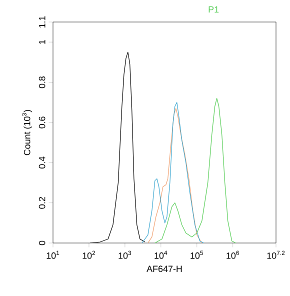 The width and height of the screenshot is (290, 296). What do you see at coordinates (42, 42) in the screenshot?
I see `y-tick-label: 1` at bounding box center [42, 42].